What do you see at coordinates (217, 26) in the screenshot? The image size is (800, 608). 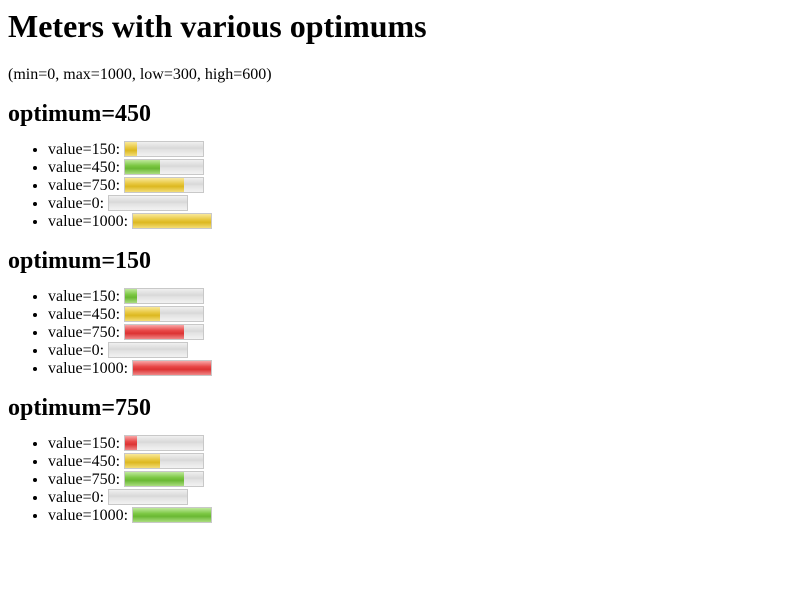 I see `page-title: Meters with various optimums` at bounding box center [217, 26].